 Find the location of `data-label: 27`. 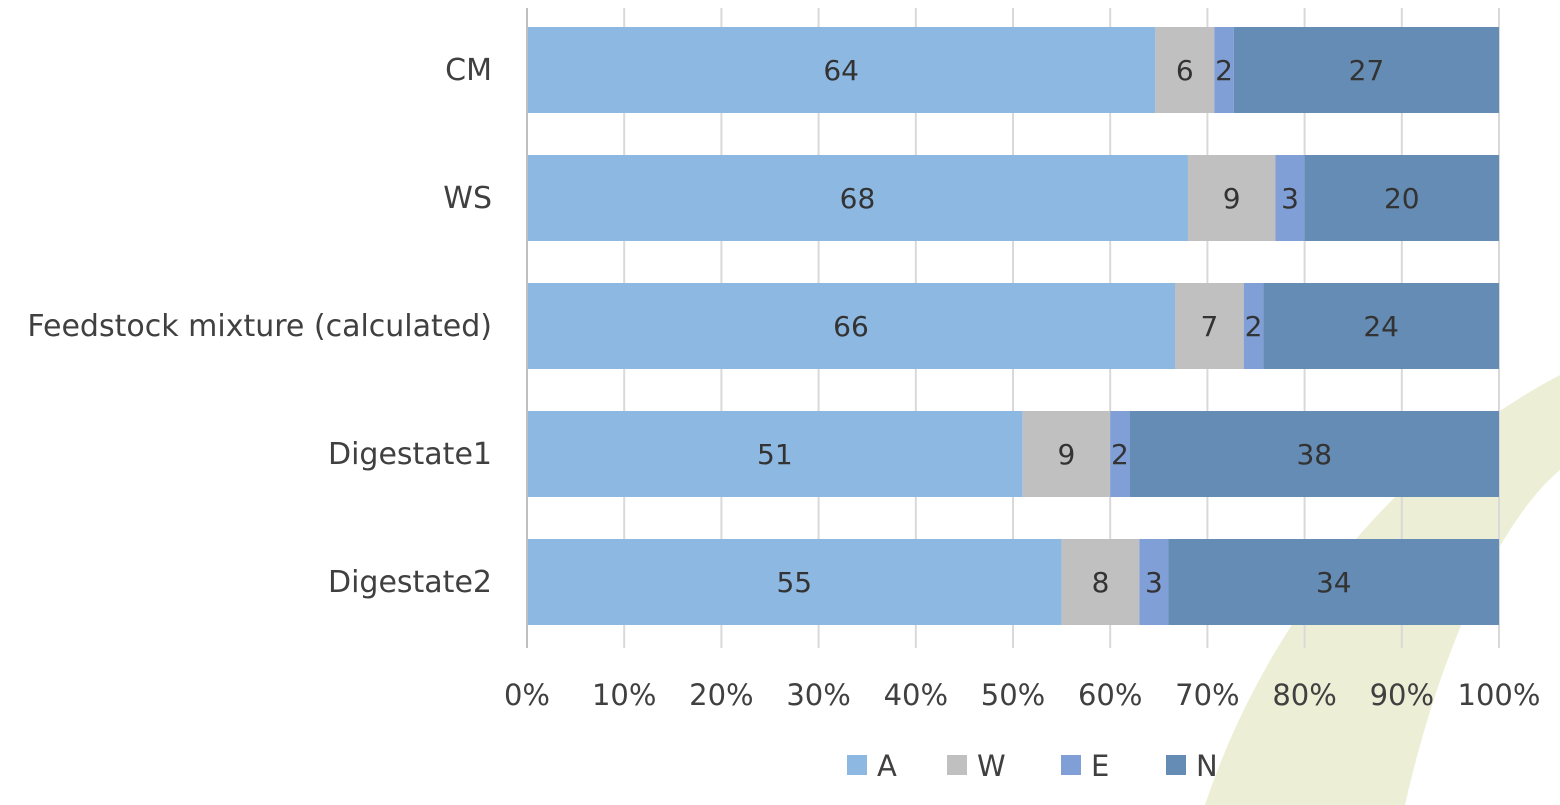

data-label: 27 is located at coordinates (1367, 70).